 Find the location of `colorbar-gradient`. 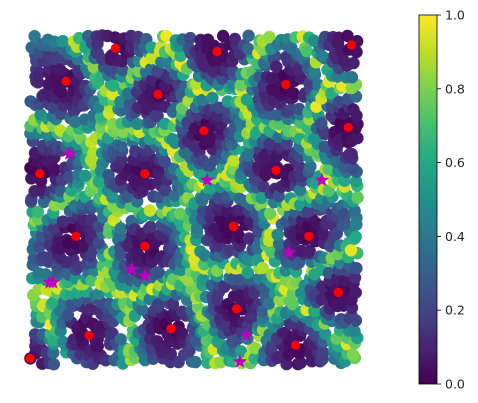

colorbar-gradient is located at coordinates (428, 199).